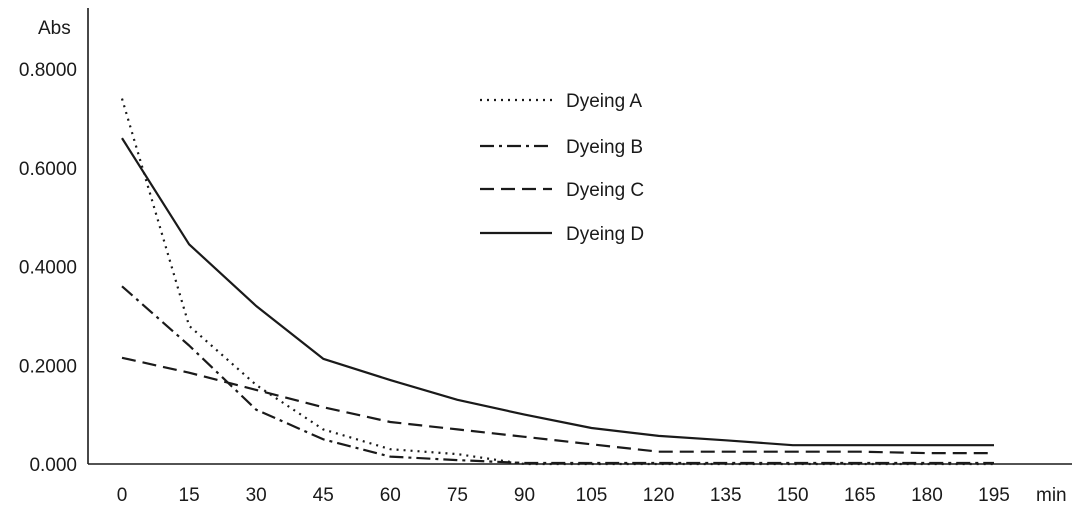  I want to click on legend-label: Dyeing C, so click(605, 190).